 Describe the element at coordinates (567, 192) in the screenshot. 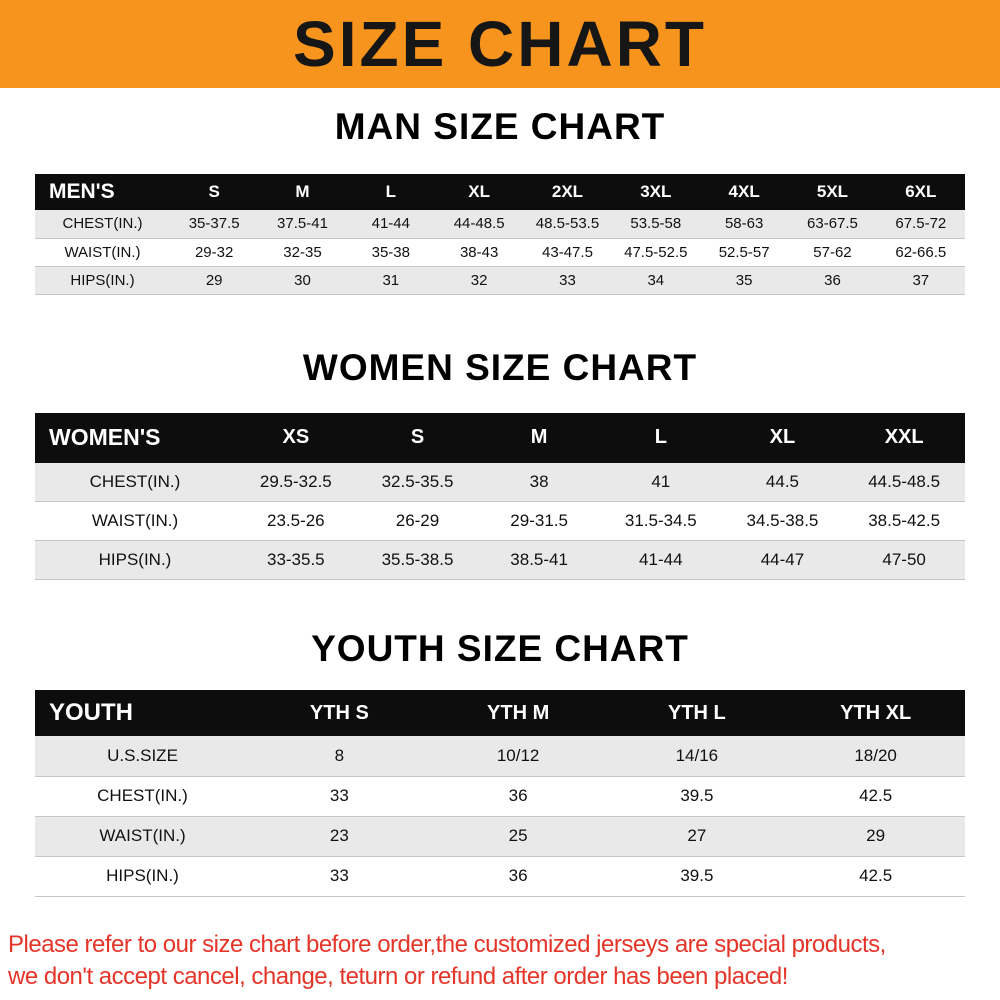

I see `size-column-header: 2XL` at that location.